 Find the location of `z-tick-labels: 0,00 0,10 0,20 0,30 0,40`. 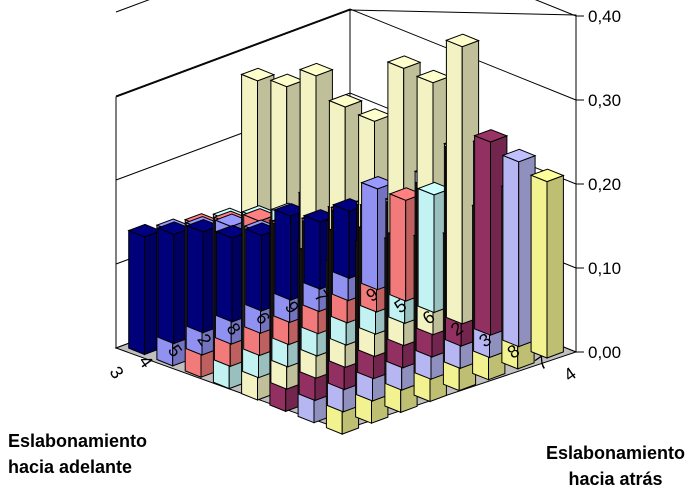

z-tick-labels: 0,00 0,10 0,20 0,30 0,40 is located at coordinates (598, 184).